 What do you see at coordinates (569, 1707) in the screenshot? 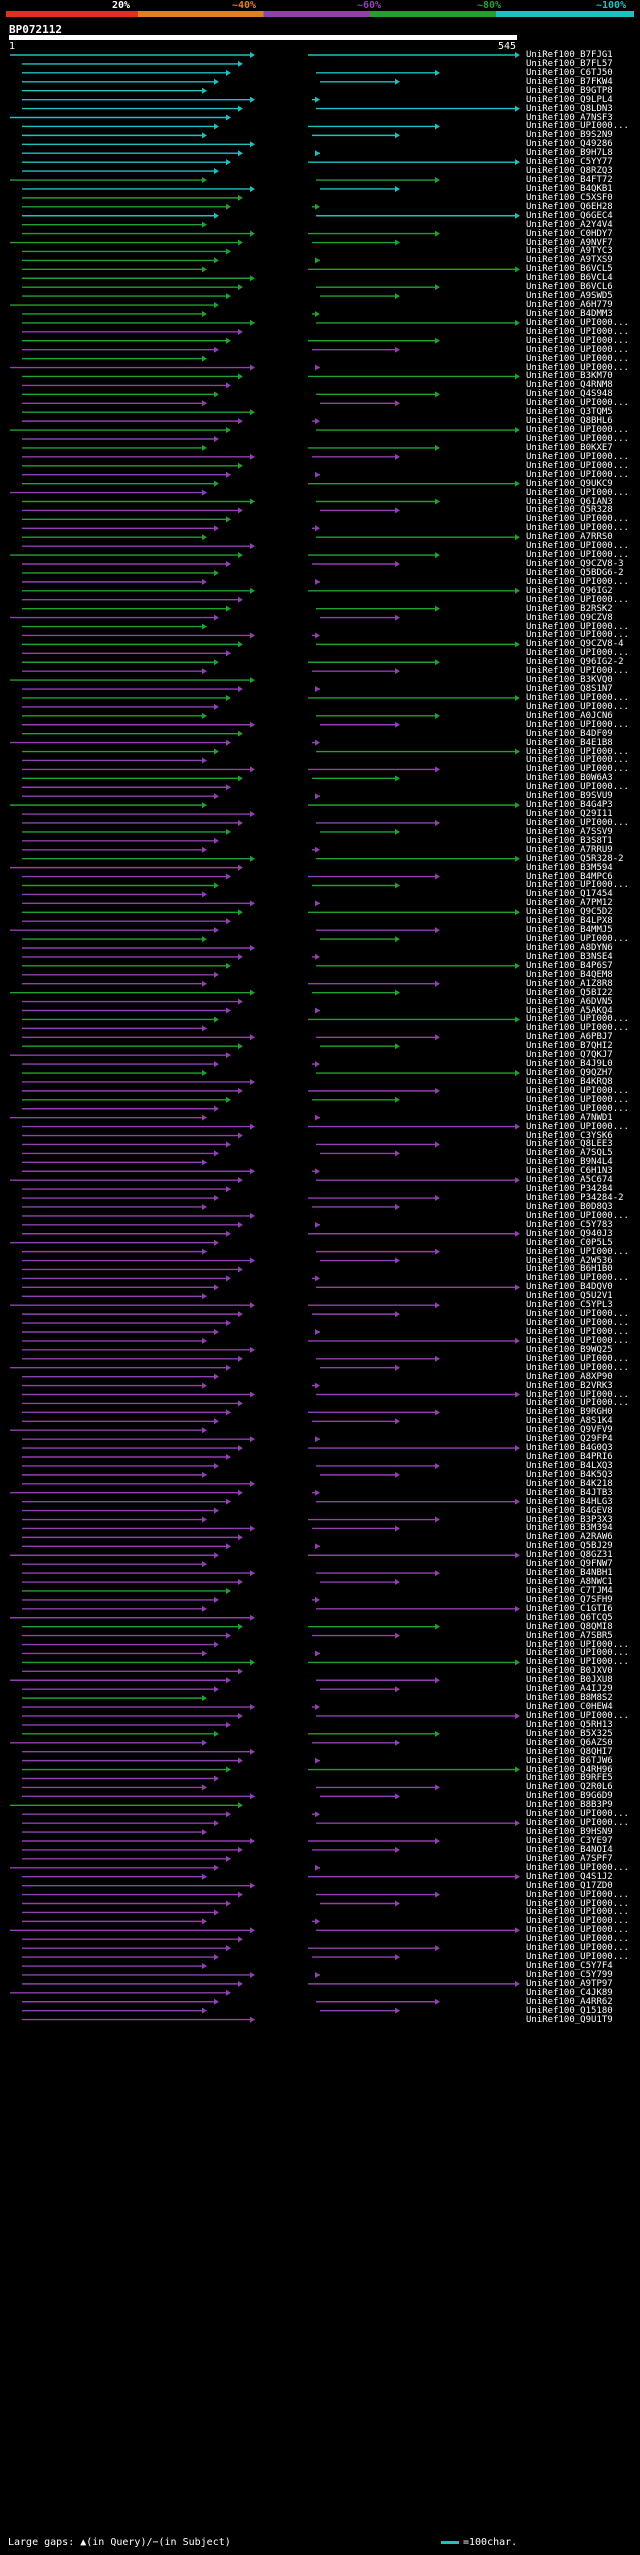
I see `hit-label: UniRef100_C0HEW4` at bounding box center [569, 1707].